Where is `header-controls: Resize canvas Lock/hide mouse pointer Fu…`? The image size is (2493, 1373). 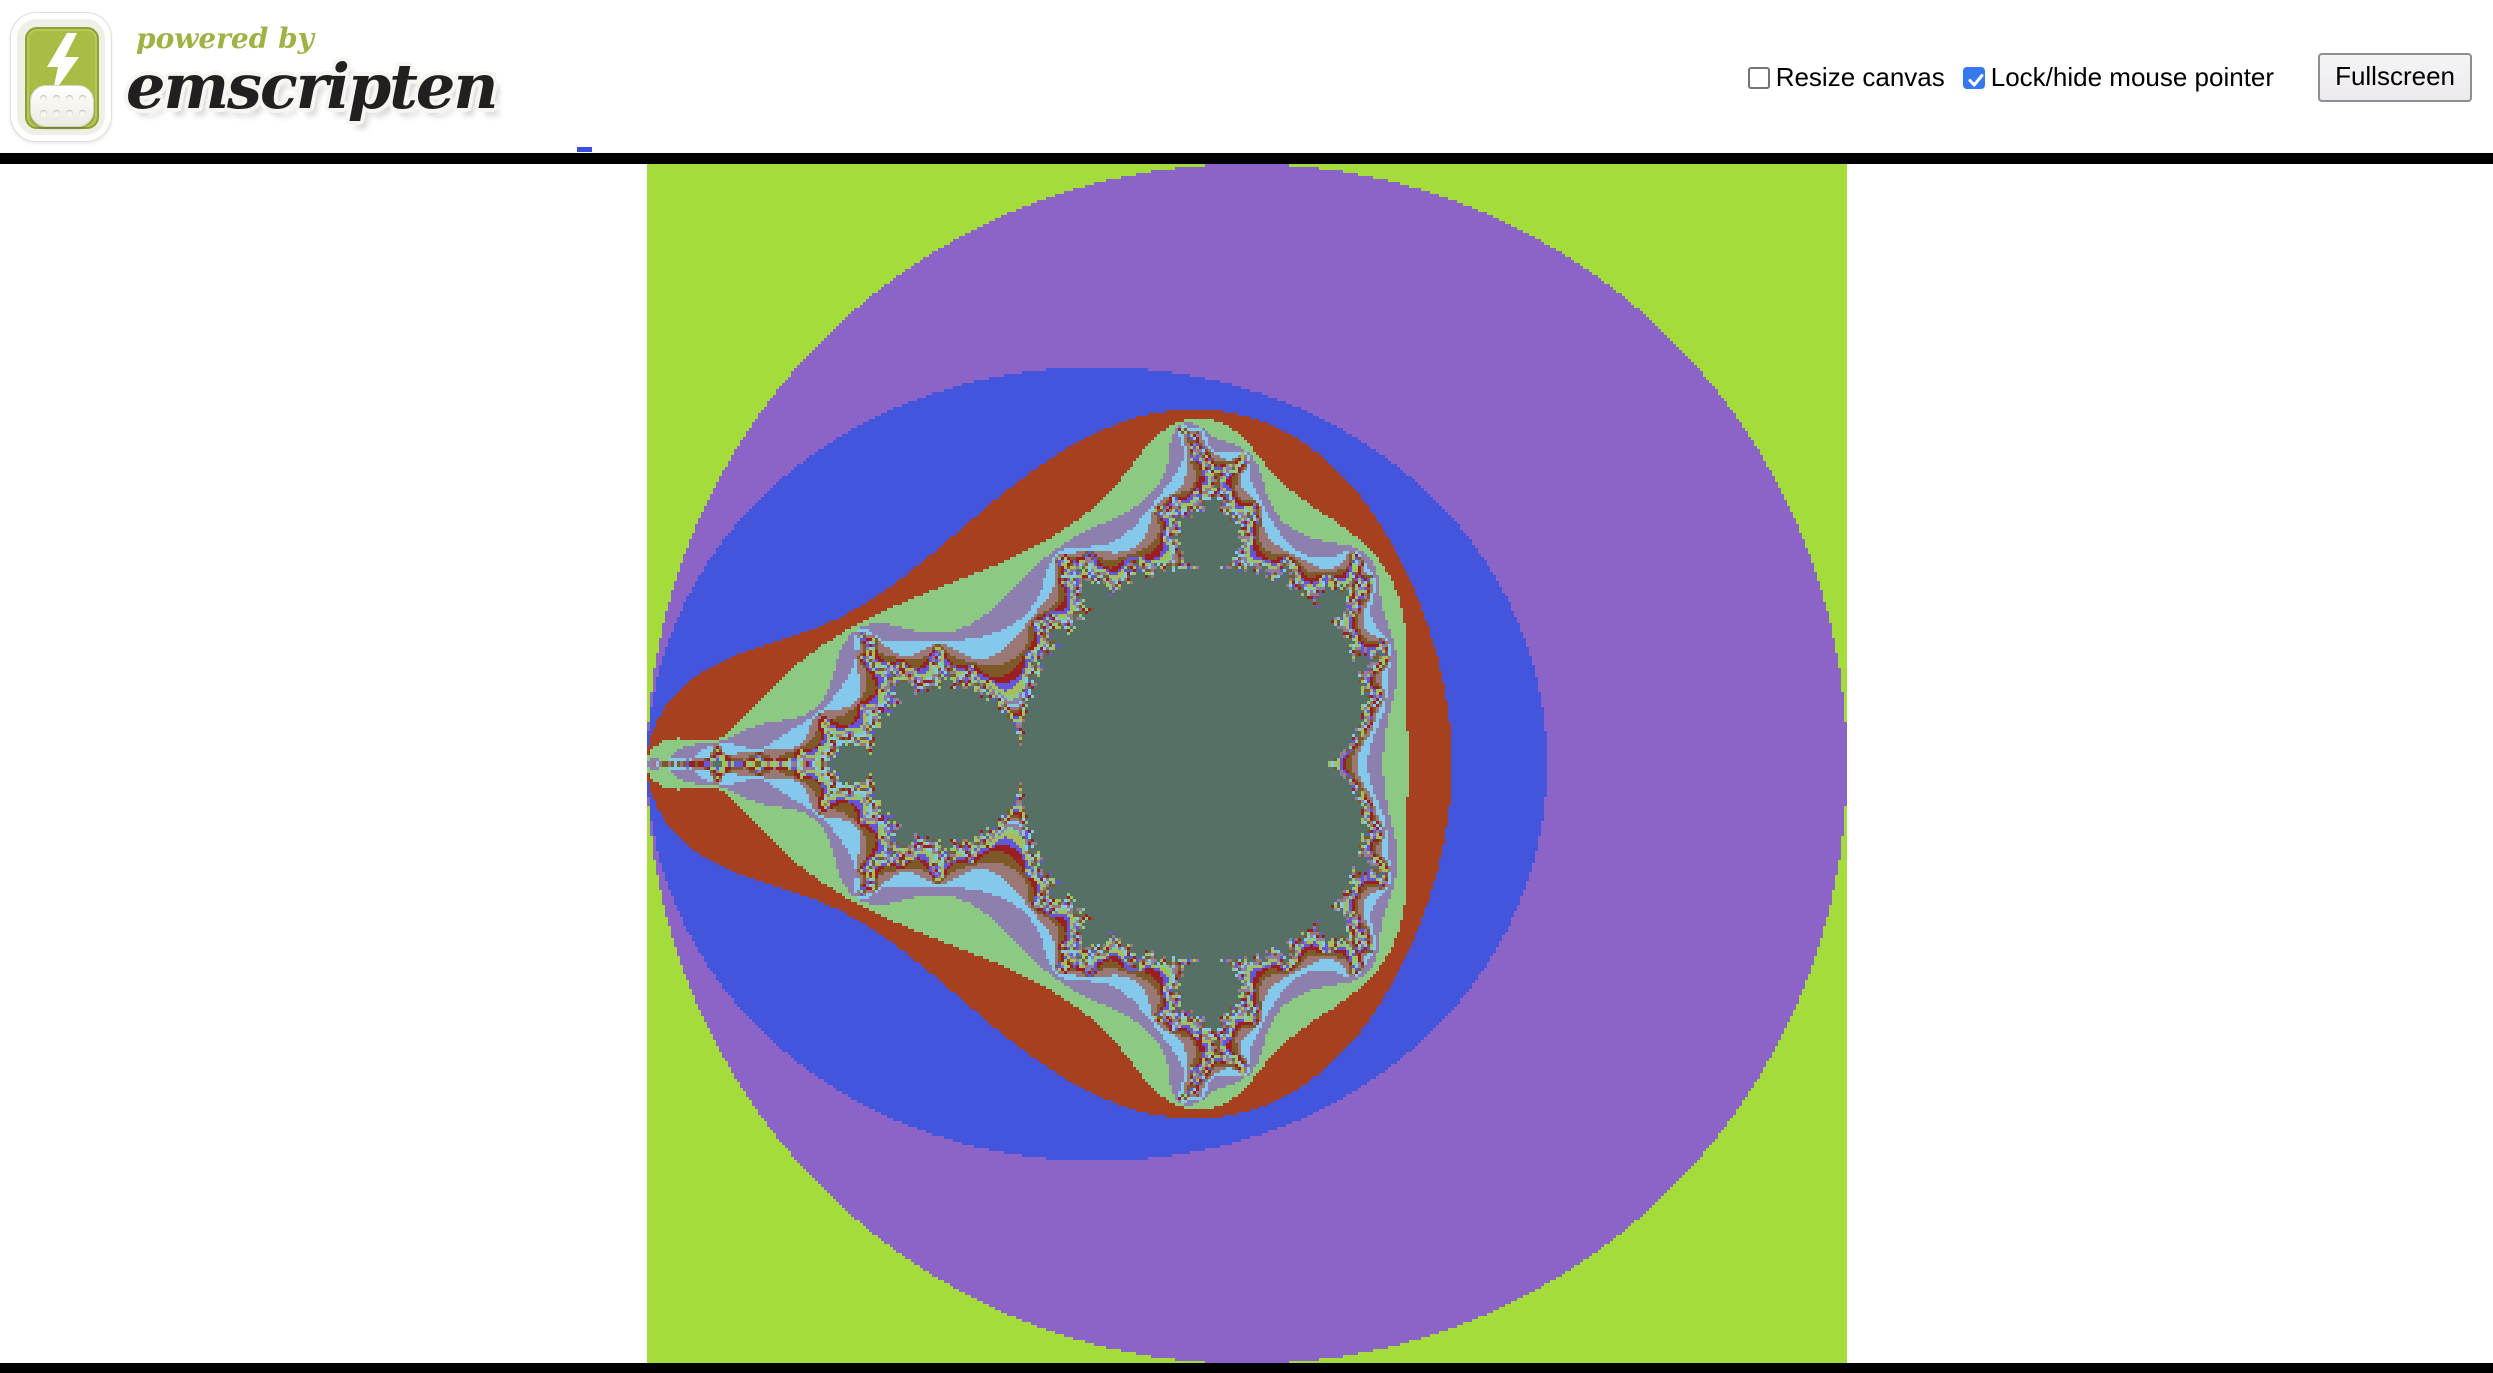
header-controls: Resize canvas Lock/hide mouse pointer Fu… is located at coordinates (2109, 77).